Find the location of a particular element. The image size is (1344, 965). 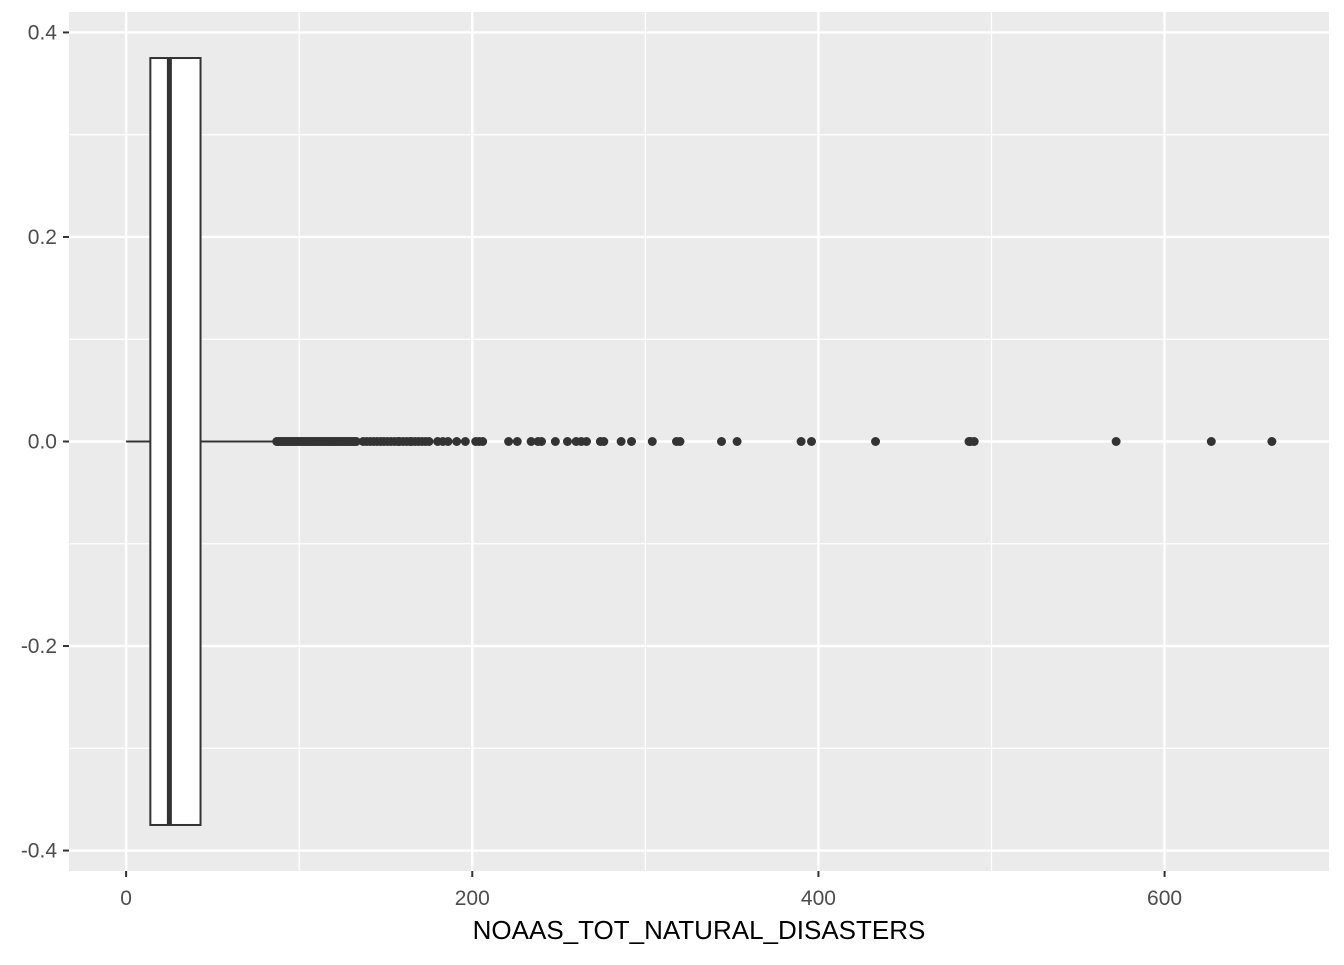

boxplot-group is located at coordinates (200, 441).